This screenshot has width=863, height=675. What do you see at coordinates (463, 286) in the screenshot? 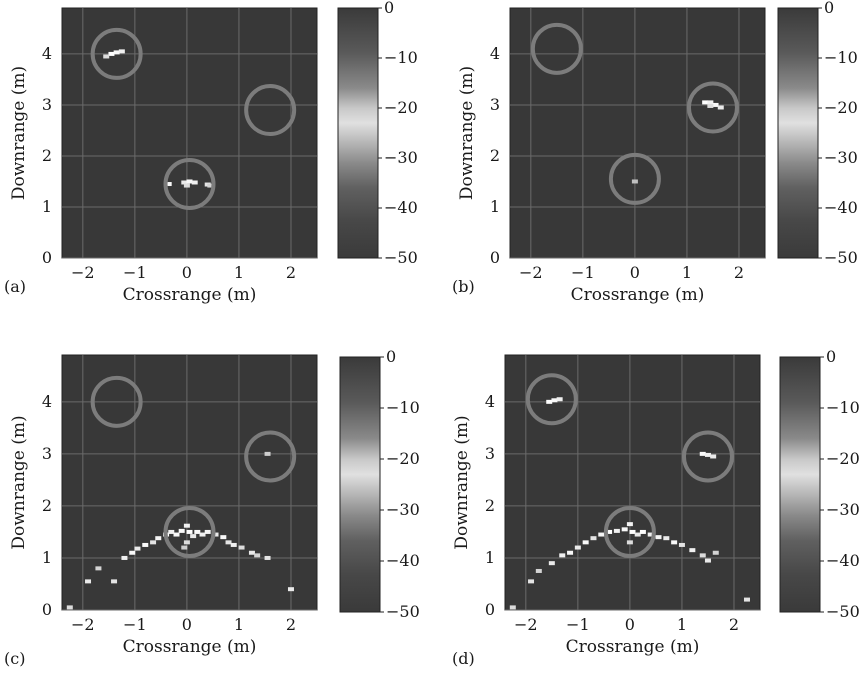
I see `panel-label: (b)` at bounding box center [463, 286].